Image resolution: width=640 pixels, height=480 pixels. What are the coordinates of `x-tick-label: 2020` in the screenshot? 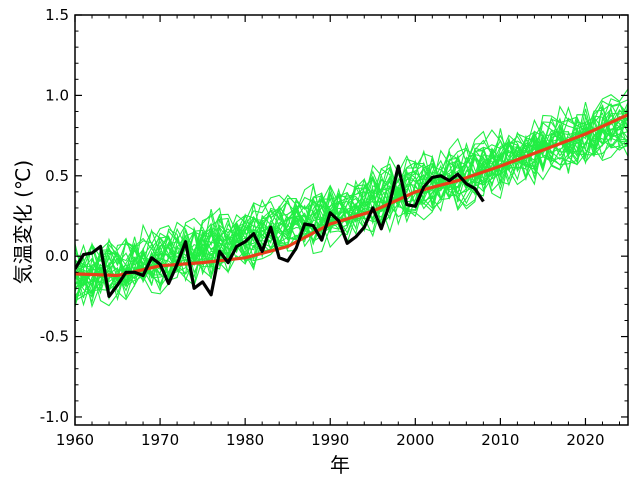 It's located at (585, 440).